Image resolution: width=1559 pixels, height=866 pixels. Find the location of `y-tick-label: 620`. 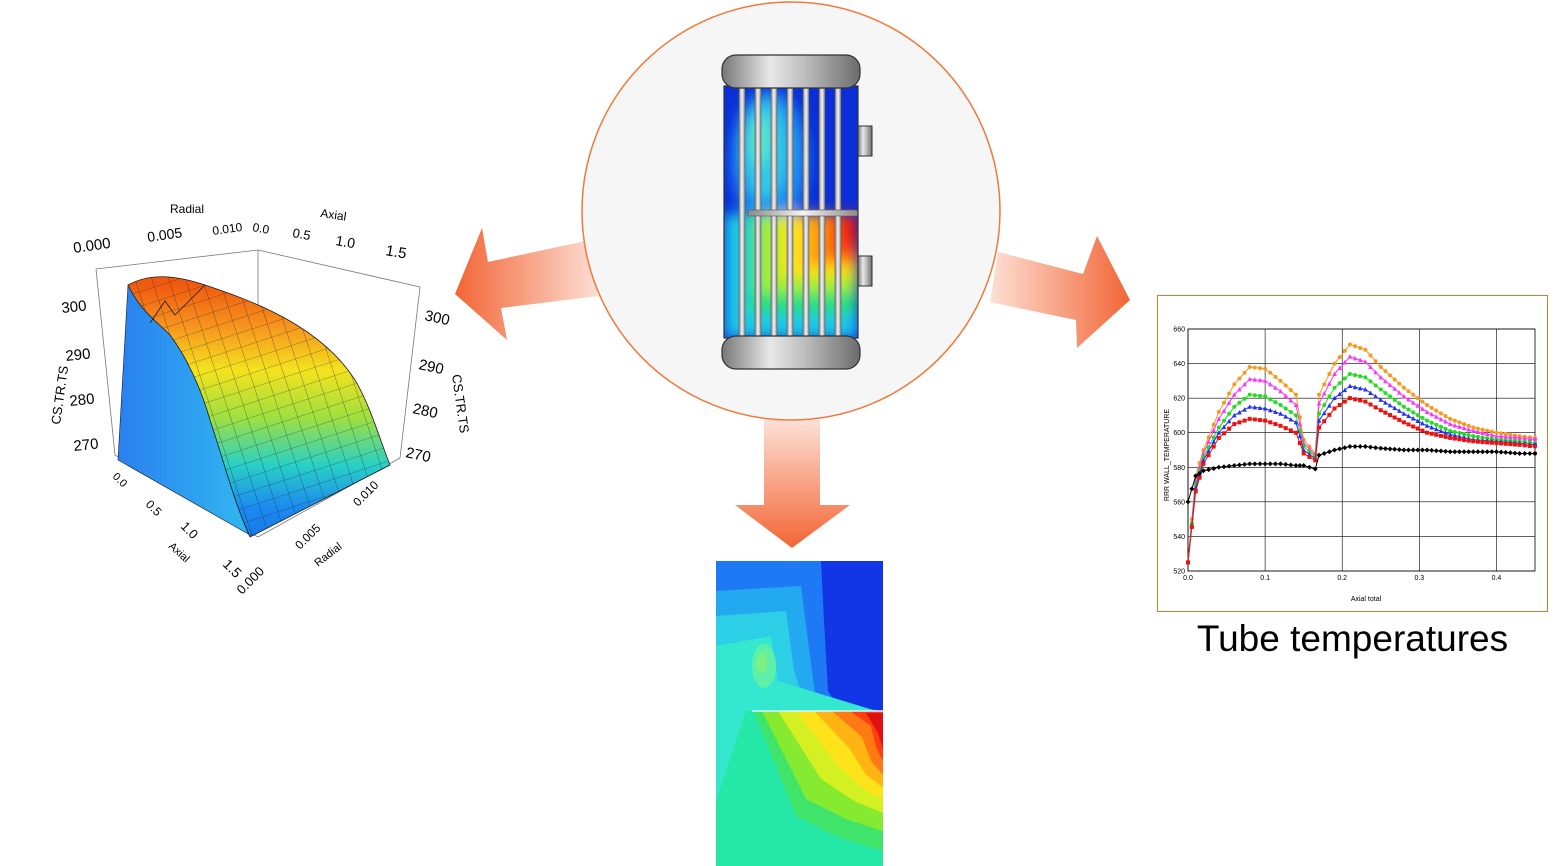

y-tick-label: 620 is located at coordinates (1179, 399).